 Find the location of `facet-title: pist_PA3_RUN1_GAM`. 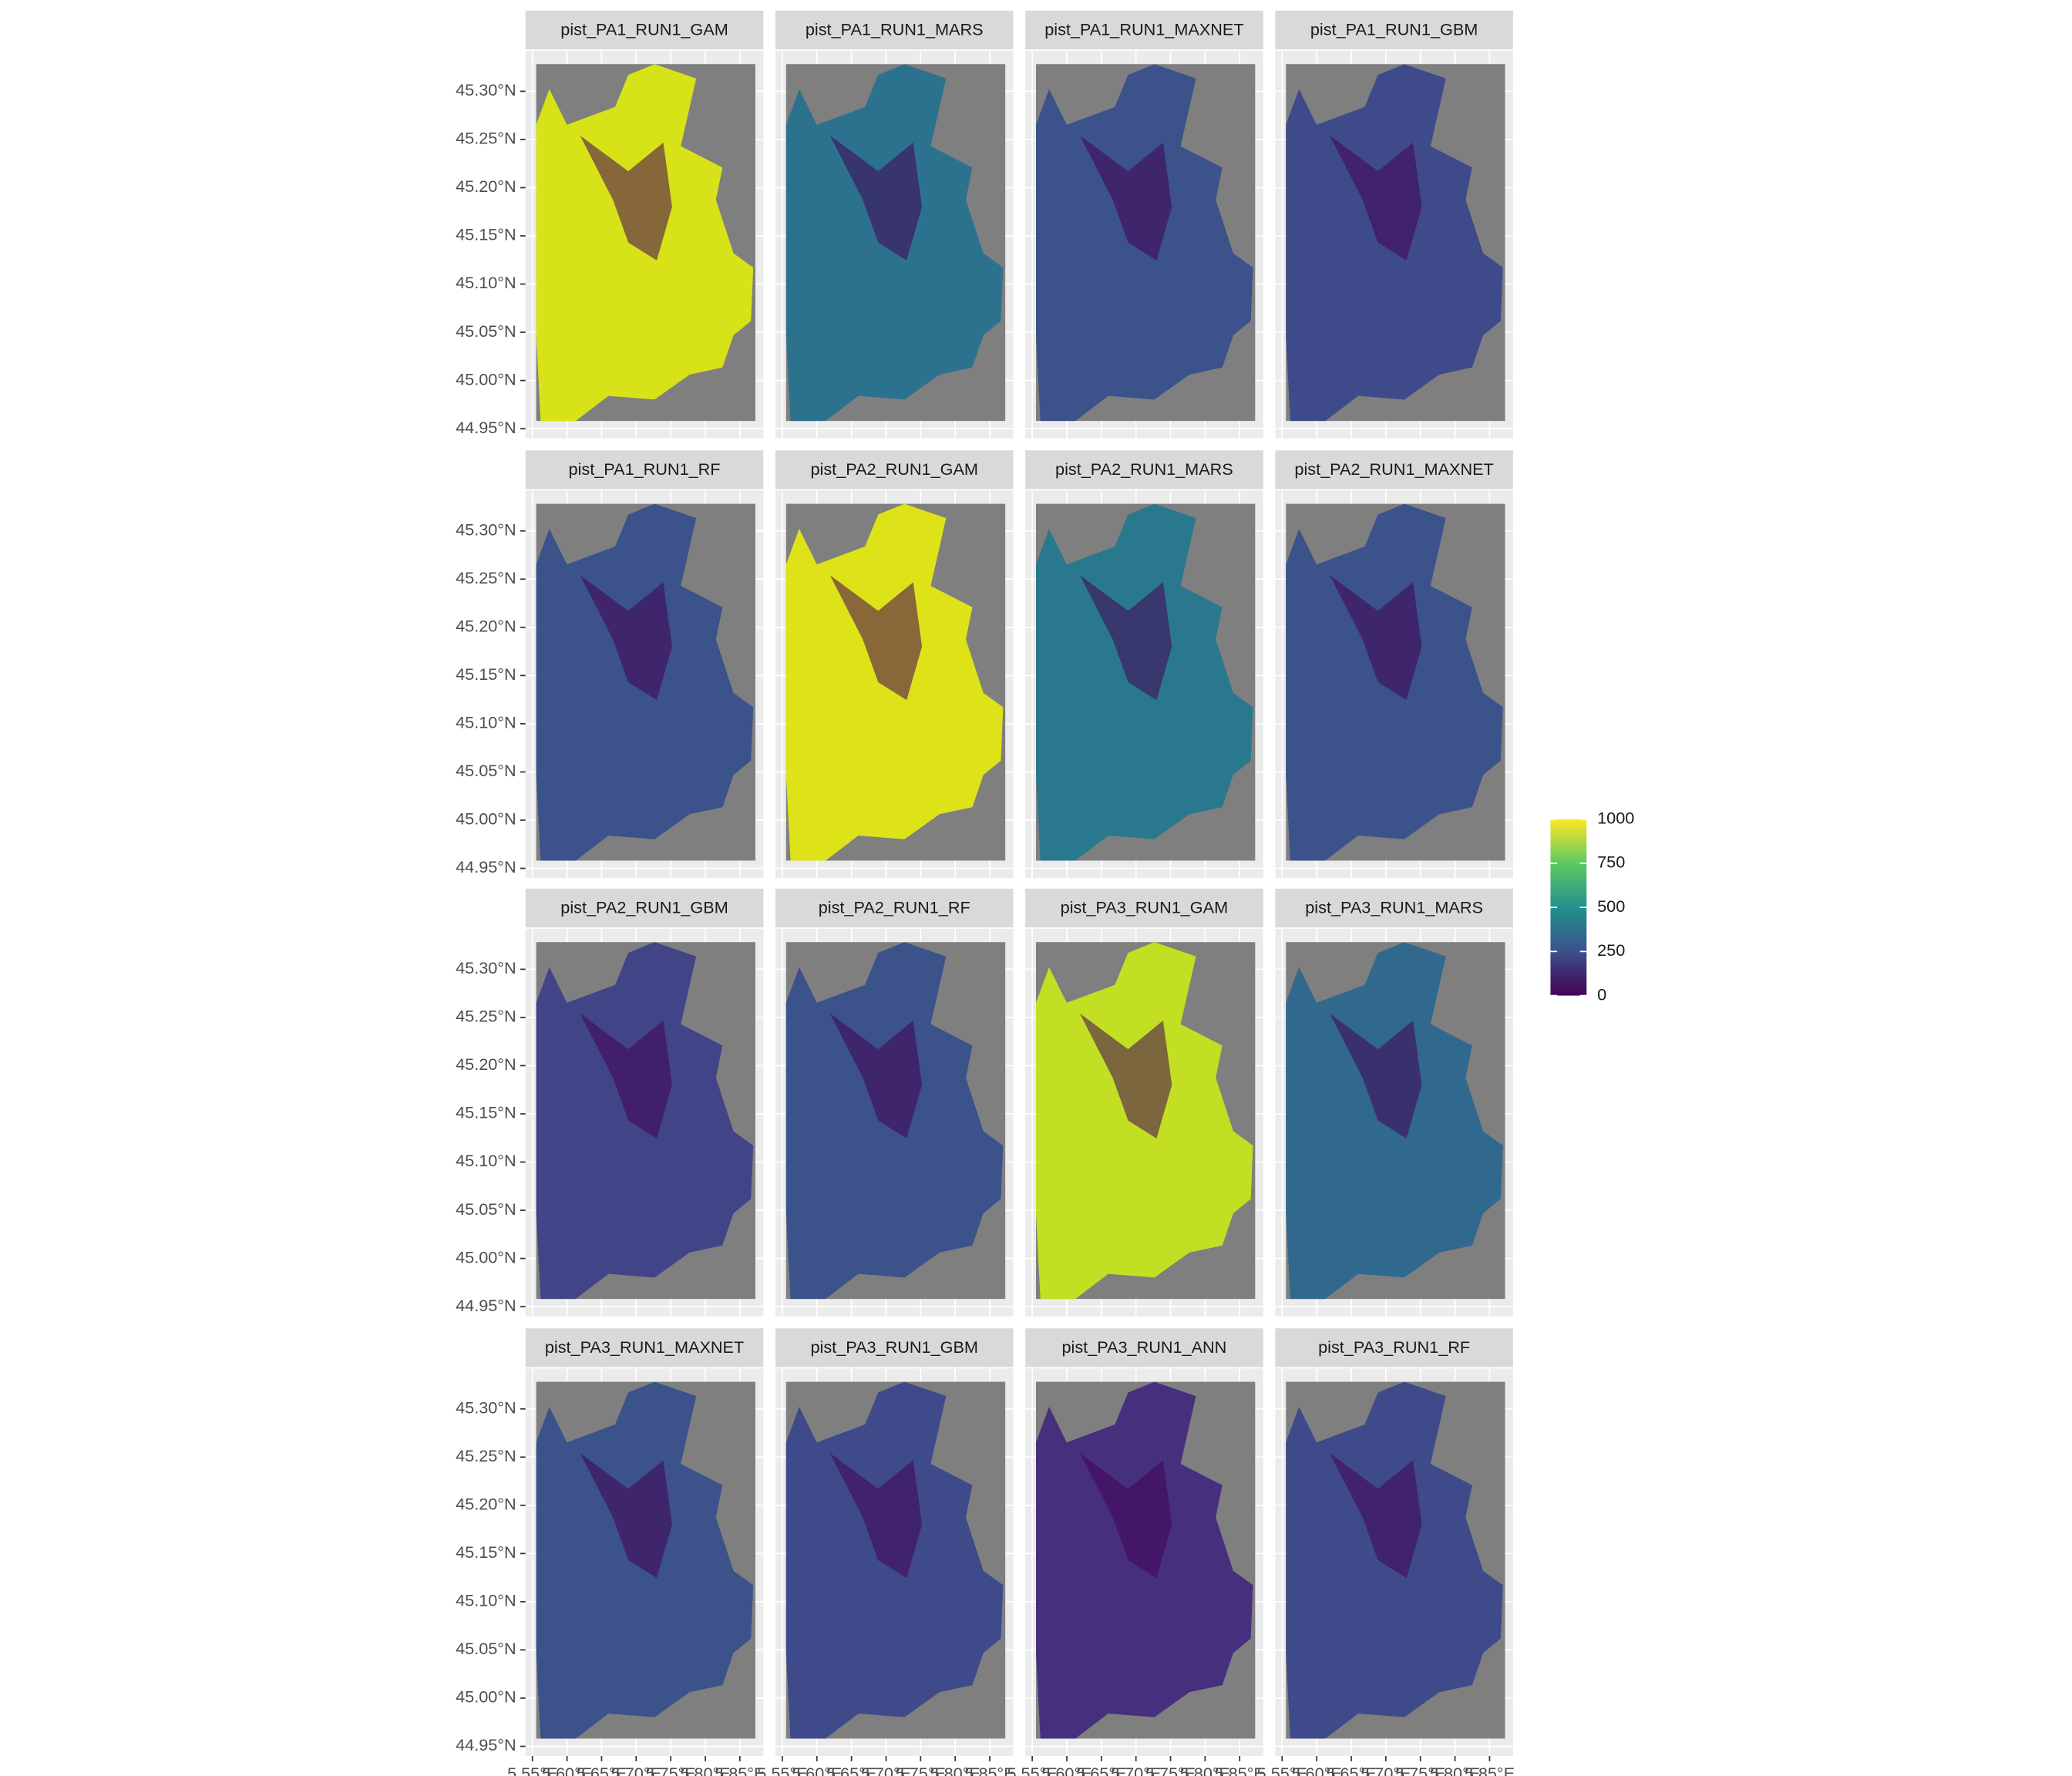

facet-title: pist_PA3_RUN1_GAM is located at coordinates (1145, 907).